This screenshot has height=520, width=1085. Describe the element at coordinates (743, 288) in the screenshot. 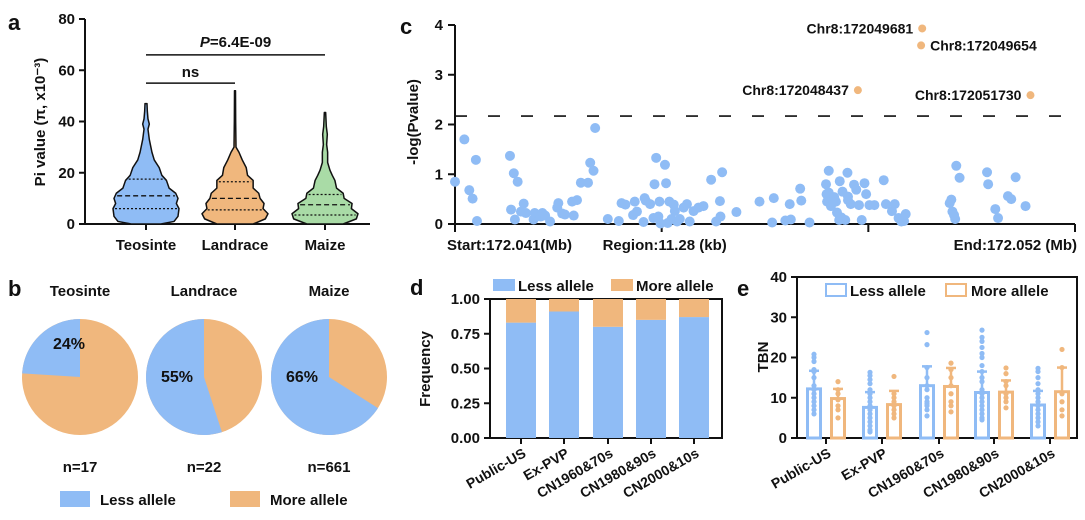

I see `panel-letter-e: e` at that location.